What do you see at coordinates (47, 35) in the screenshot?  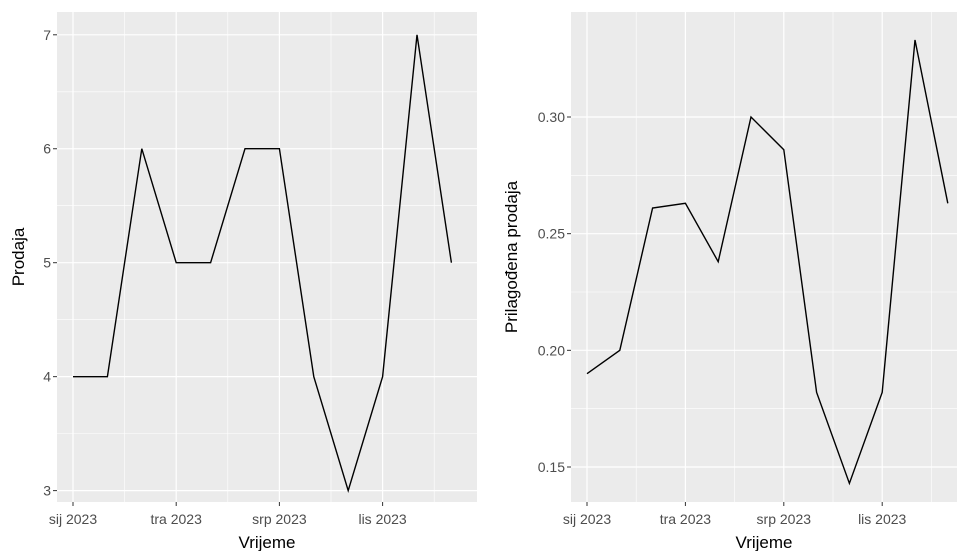 I see `y-tick-label: 7` at bounding box center [47, 35].